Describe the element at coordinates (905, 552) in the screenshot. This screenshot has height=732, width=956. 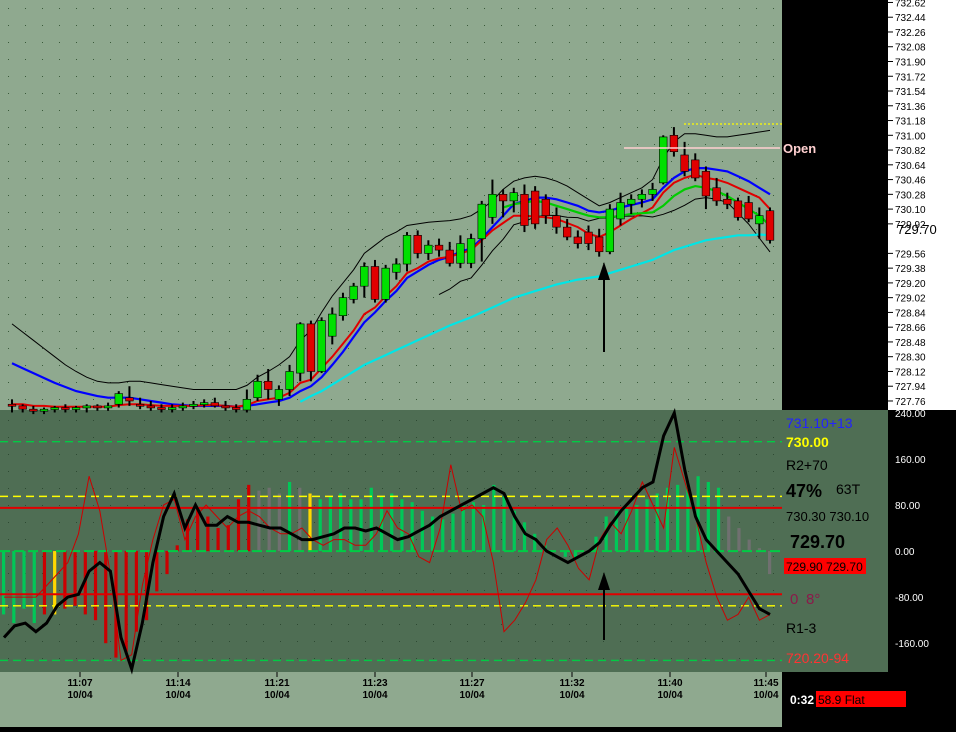
I see `osc-tick-label: 0.00` at that location.